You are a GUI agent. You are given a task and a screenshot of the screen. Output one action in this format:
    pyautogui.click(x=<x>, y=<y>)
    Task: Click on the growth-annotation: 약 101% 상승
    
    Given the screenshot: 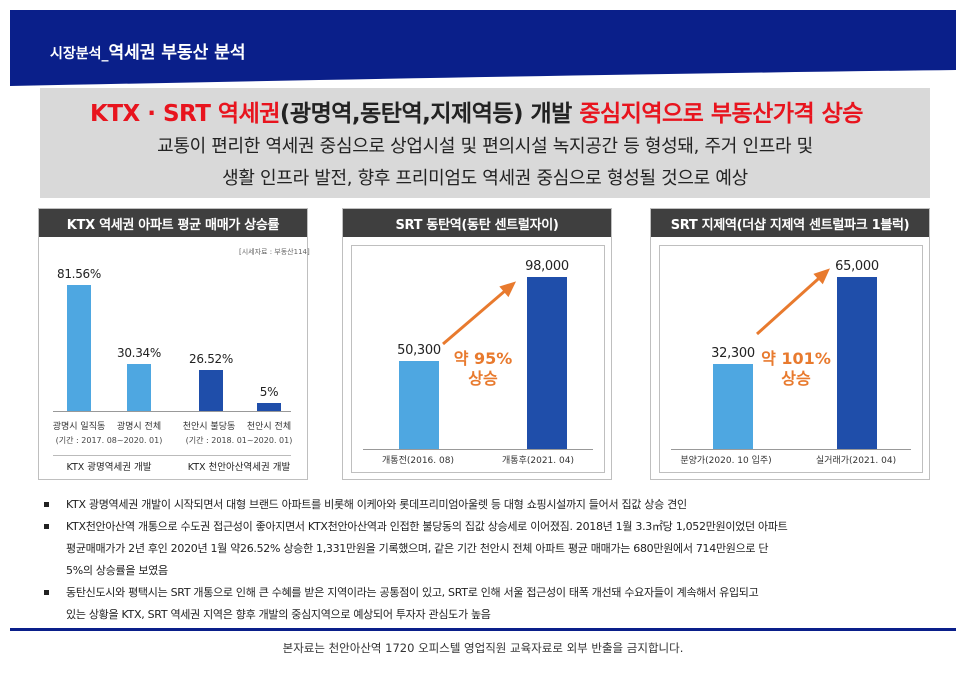 What is the action you would take?
    pyautogui.click(x=796, y=369)
    